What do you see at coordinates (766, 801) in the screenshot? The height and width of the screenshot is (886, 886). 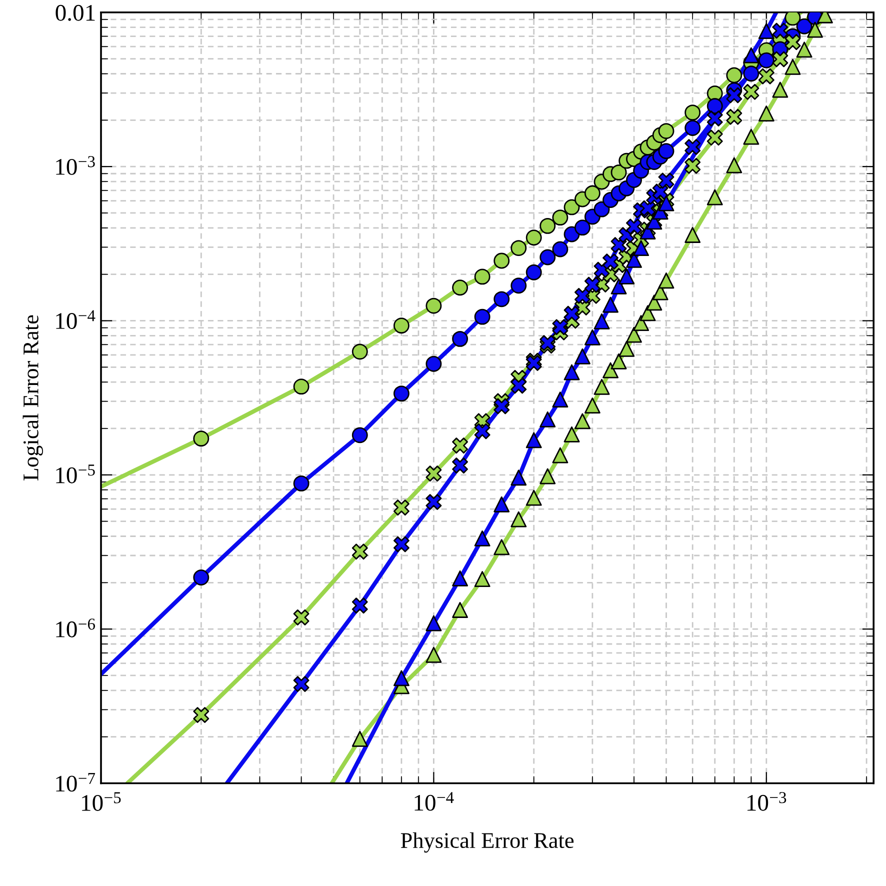 I see `x-tick-label: 10$^{−3}$` at bounding box center [766, 801].